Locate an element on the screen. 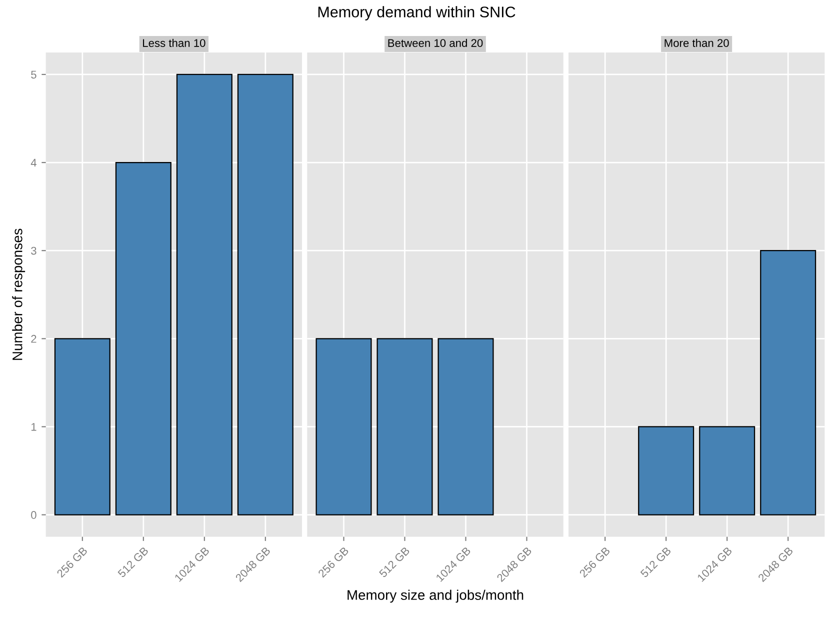 This screenshot has height=617, width=833. y-tick-label: 1 is located at coordinates (33, 427).